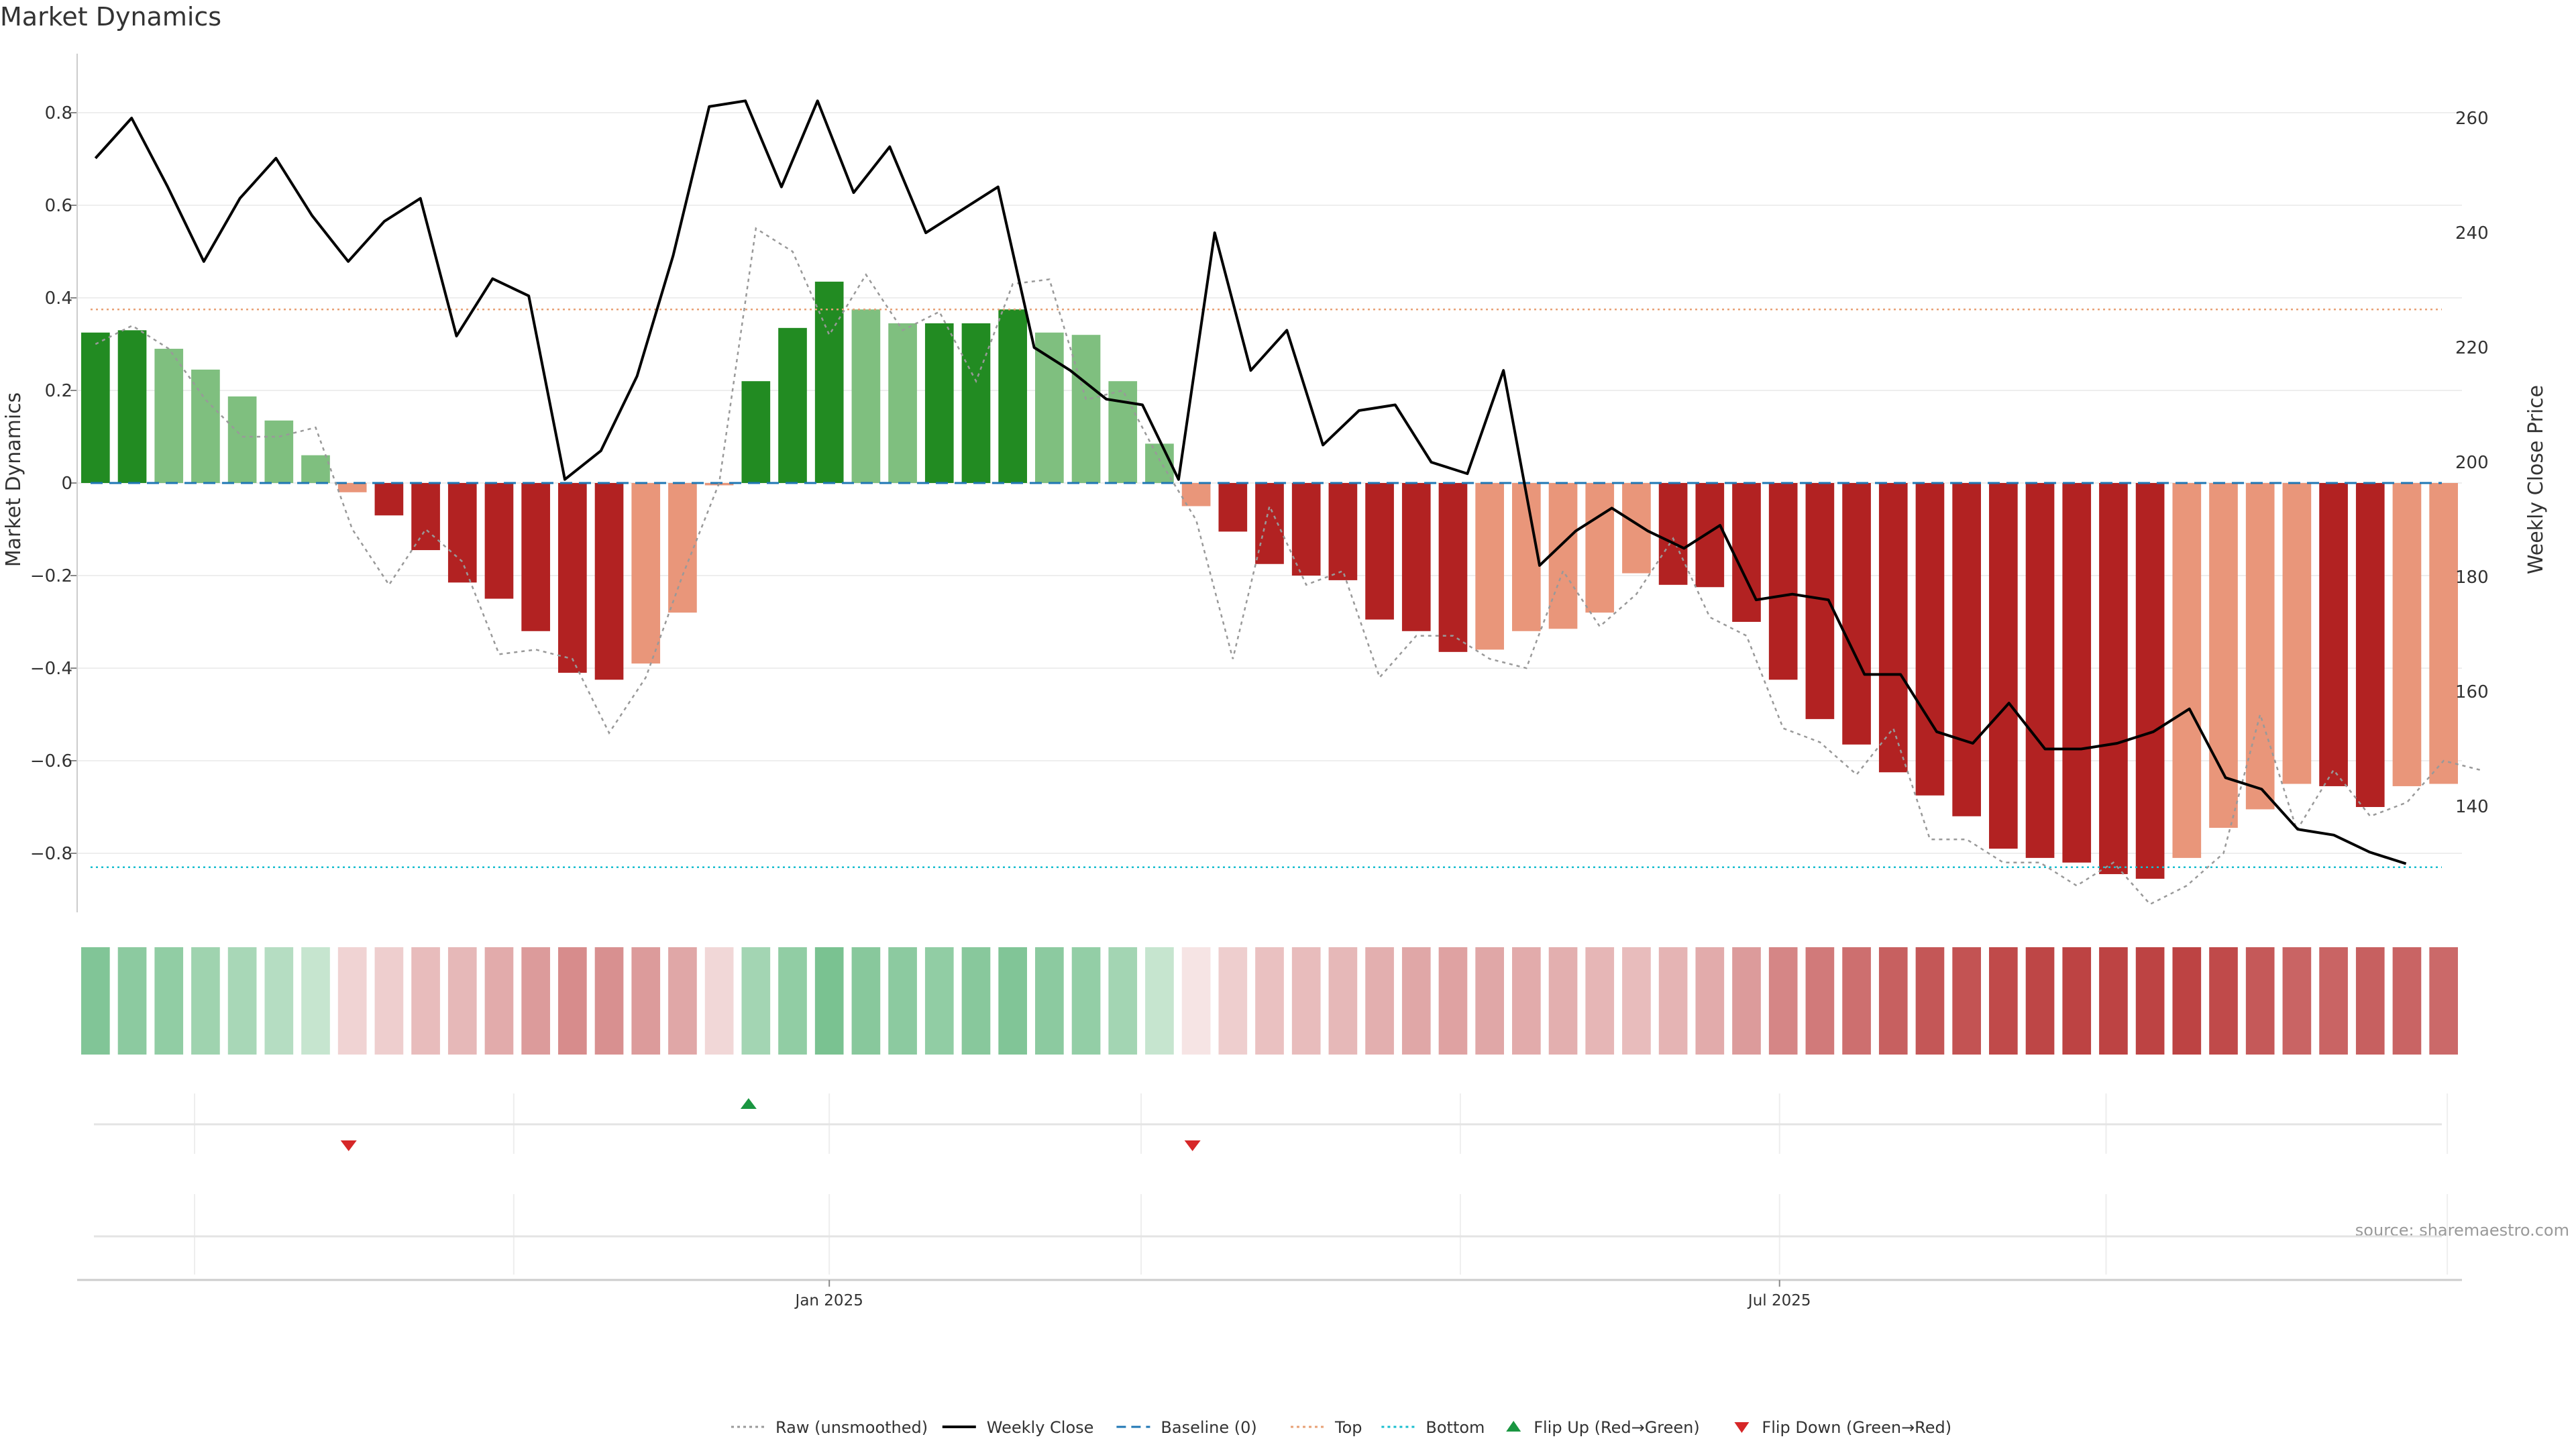 Image resolution: width=2576 pixels, height=1449 pixels. What do you see at coordinates (1271, 1184) in the screenshot?
I see `flip-panel` at bounding box center [1271, 1184].